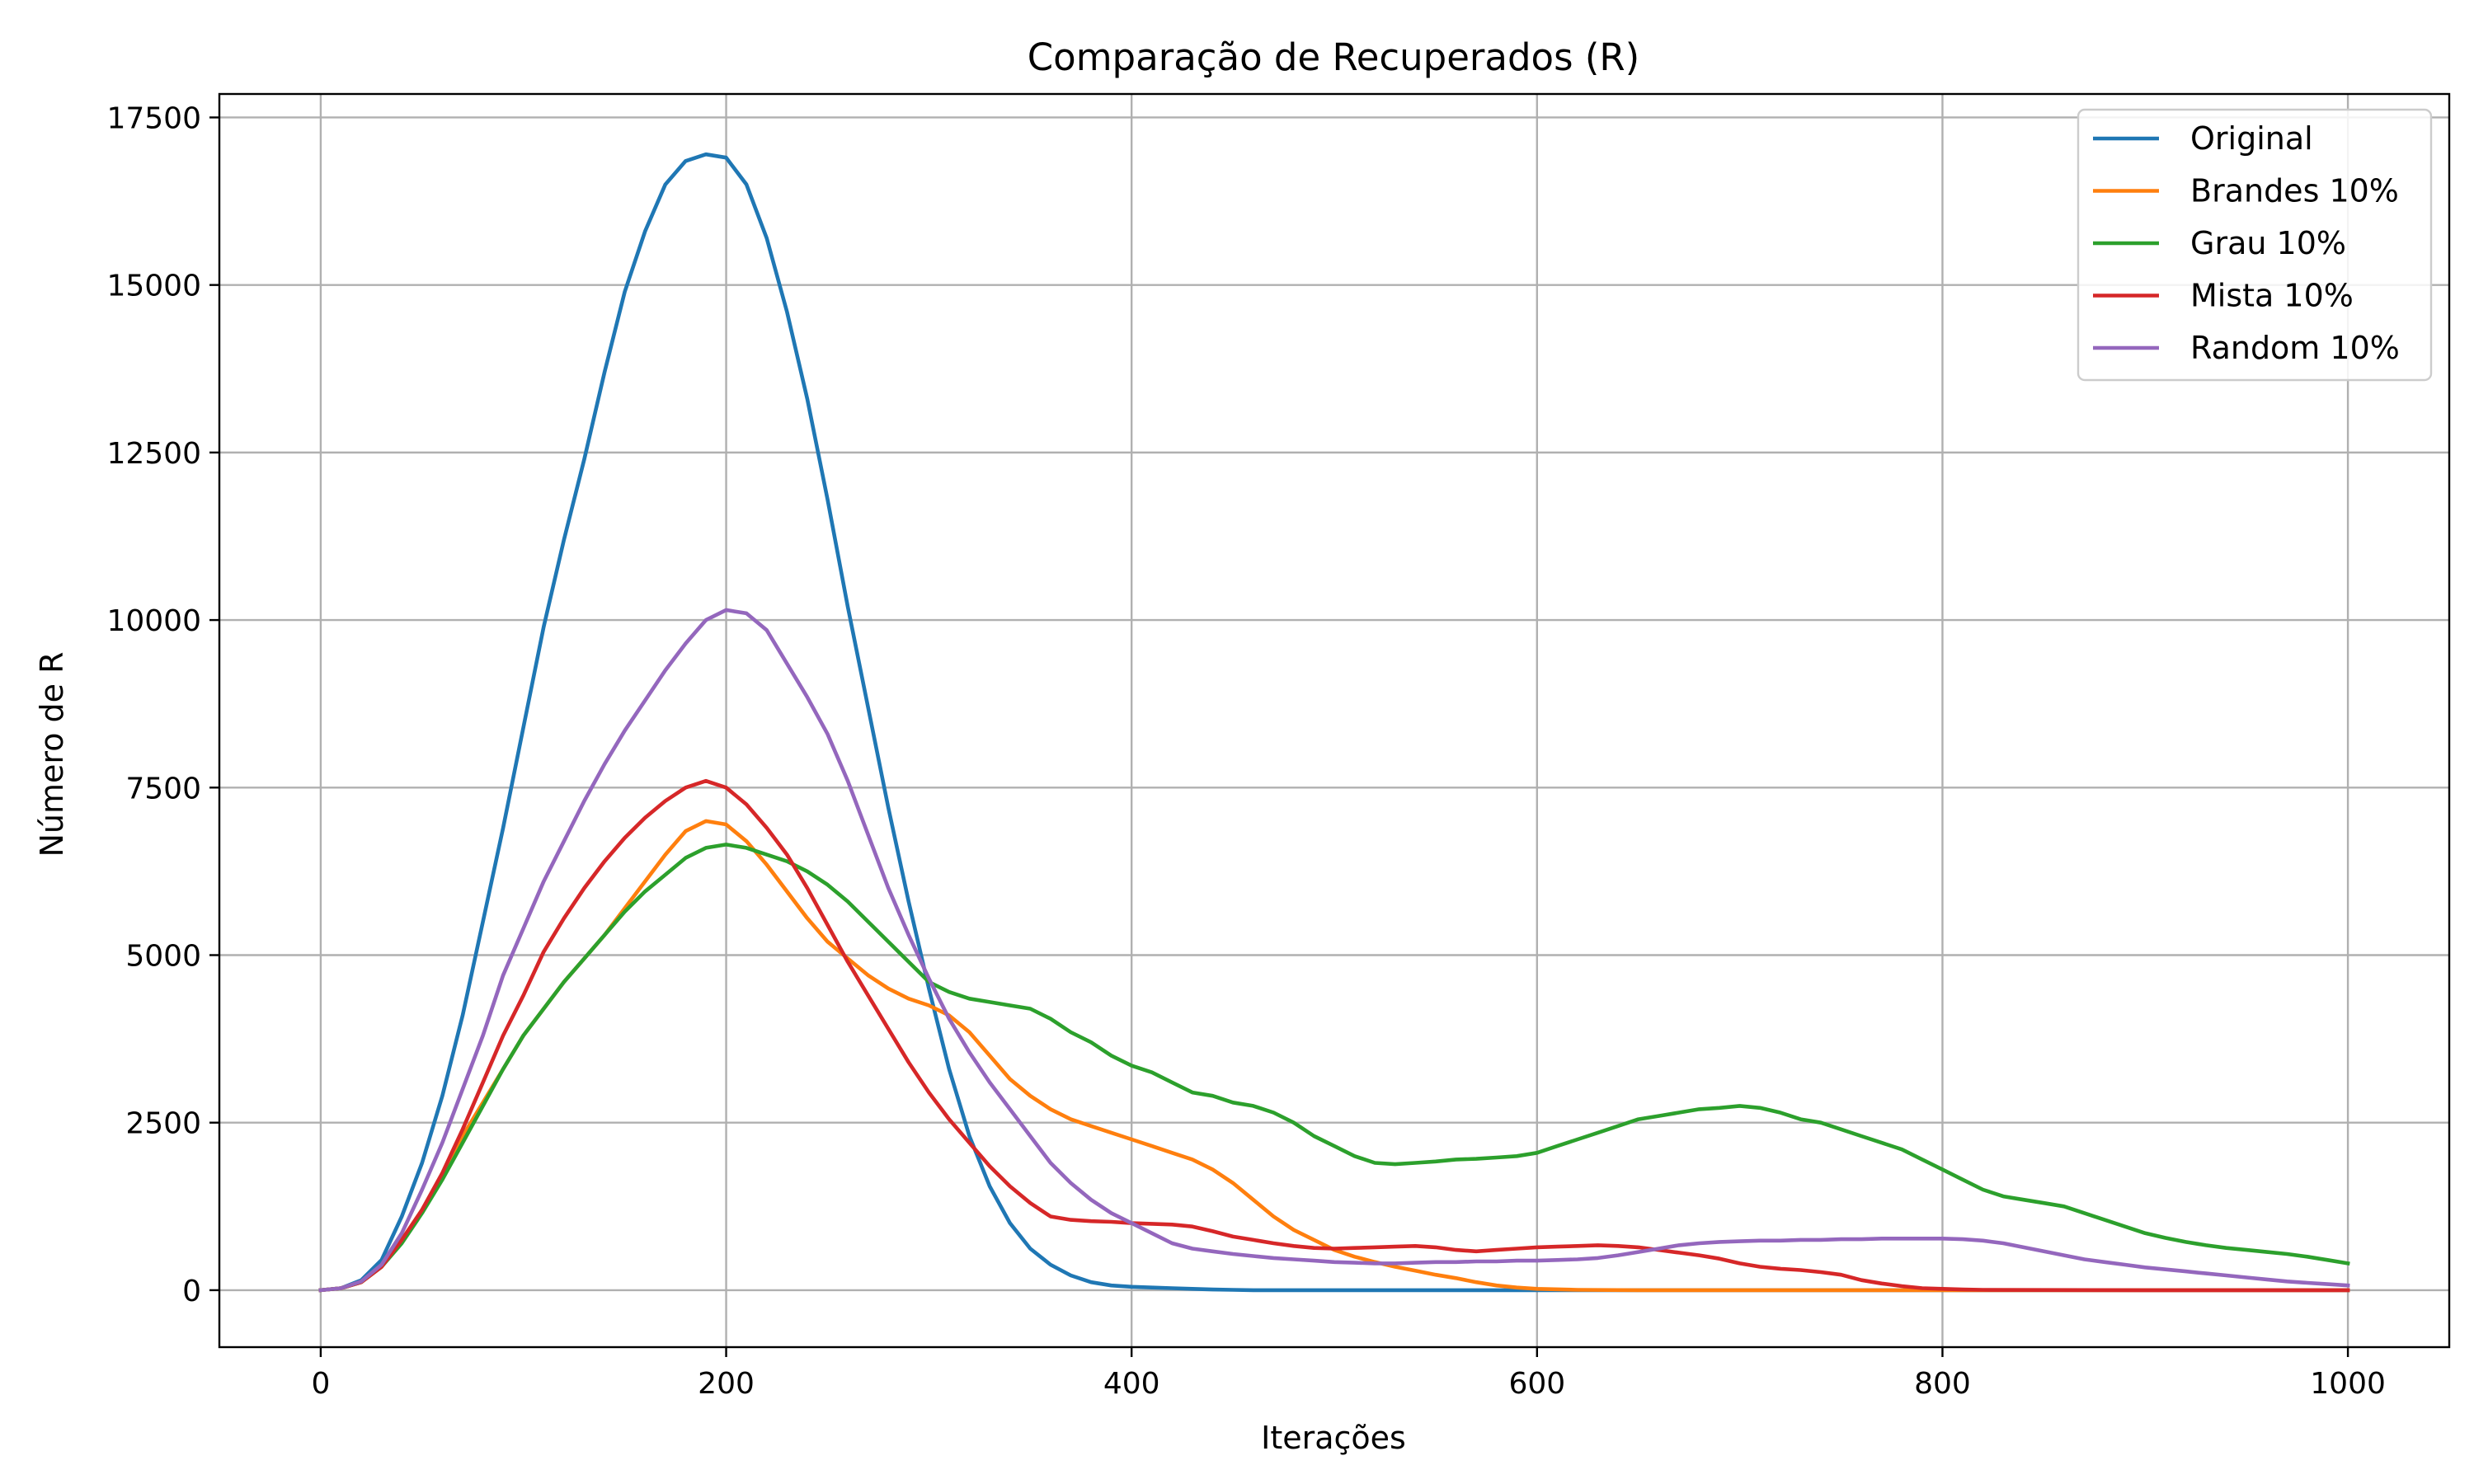 This screenshot has height=1484, width=2474. Describe the element at coordinates (153, 454) in the screenshot. I see `y-tick-label: 12500` at that location.